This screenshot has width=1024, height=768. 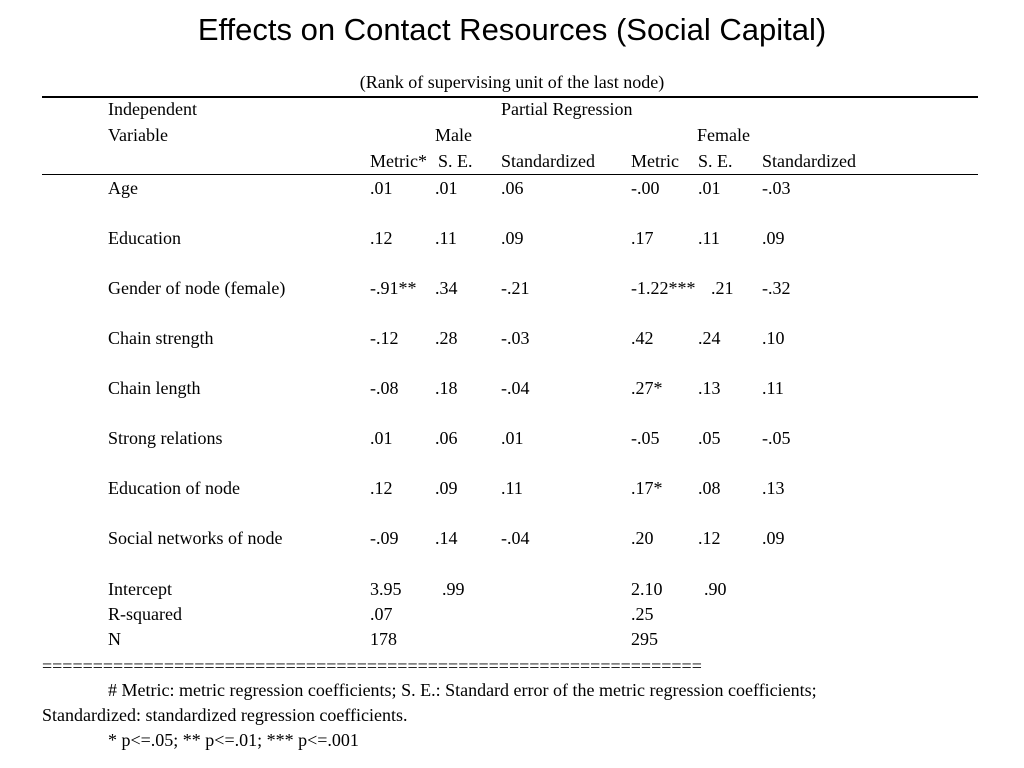 What do you see at coordinates (715, 589) in the screenshot?
I see `intercept-female-se: .90` at bounding box center [715, 589].